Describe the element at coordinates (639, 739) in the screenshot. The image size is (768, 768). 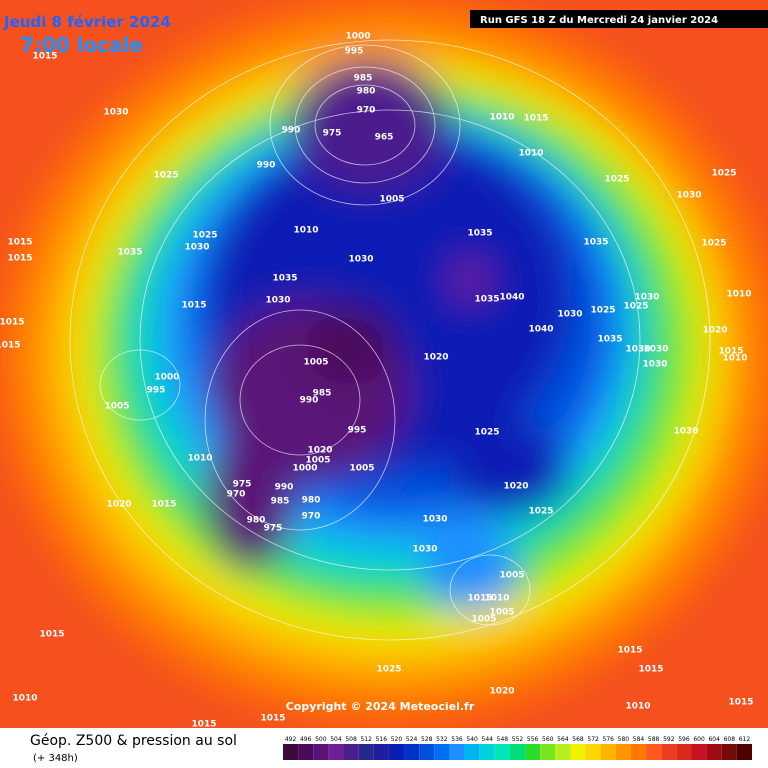
I see `scale-label: 584` at that location.